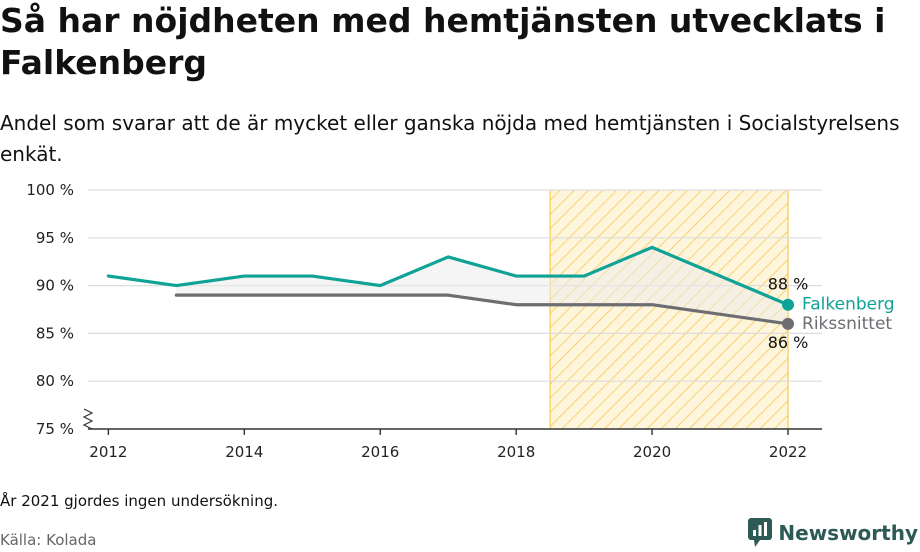  I want to click on x-tick-label: 2020, so click(652, 452).